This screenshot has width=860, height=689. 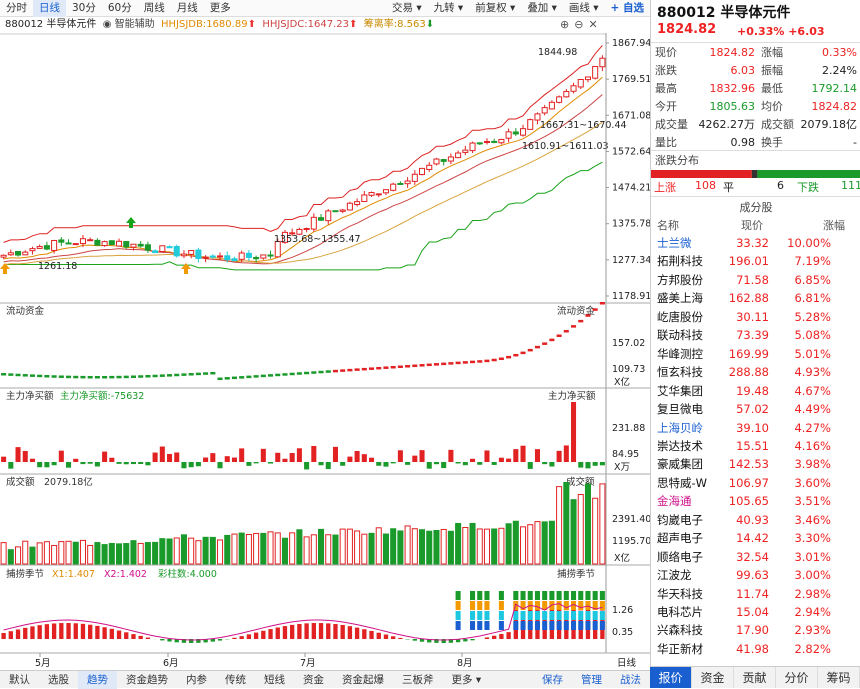 I want to click on component-name: 电科芯片, so click(x=680, y=612).